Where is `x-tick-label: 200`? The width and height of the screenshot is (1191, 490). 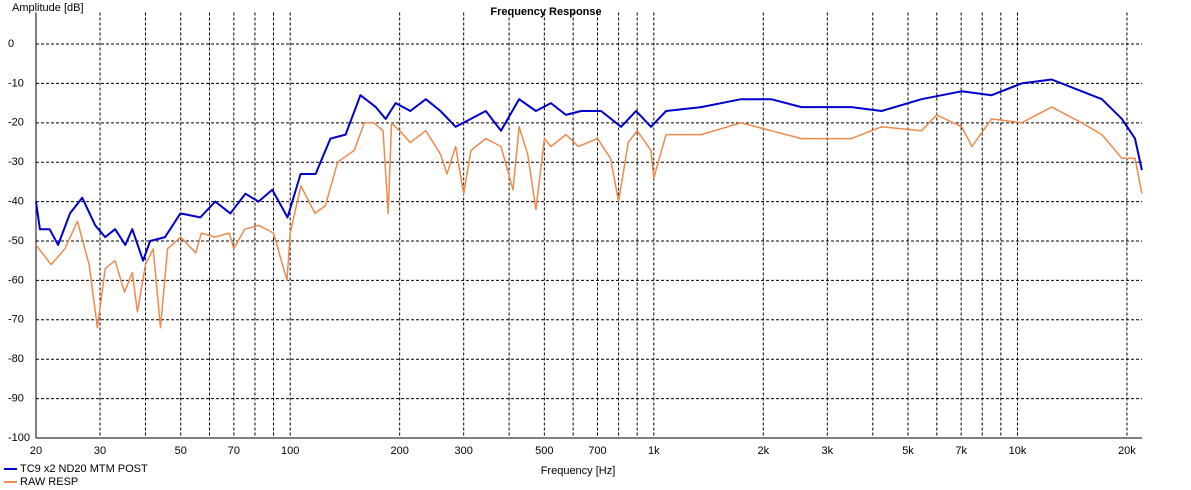
x-tick-label: 200 is located at coordinates (399, 451).